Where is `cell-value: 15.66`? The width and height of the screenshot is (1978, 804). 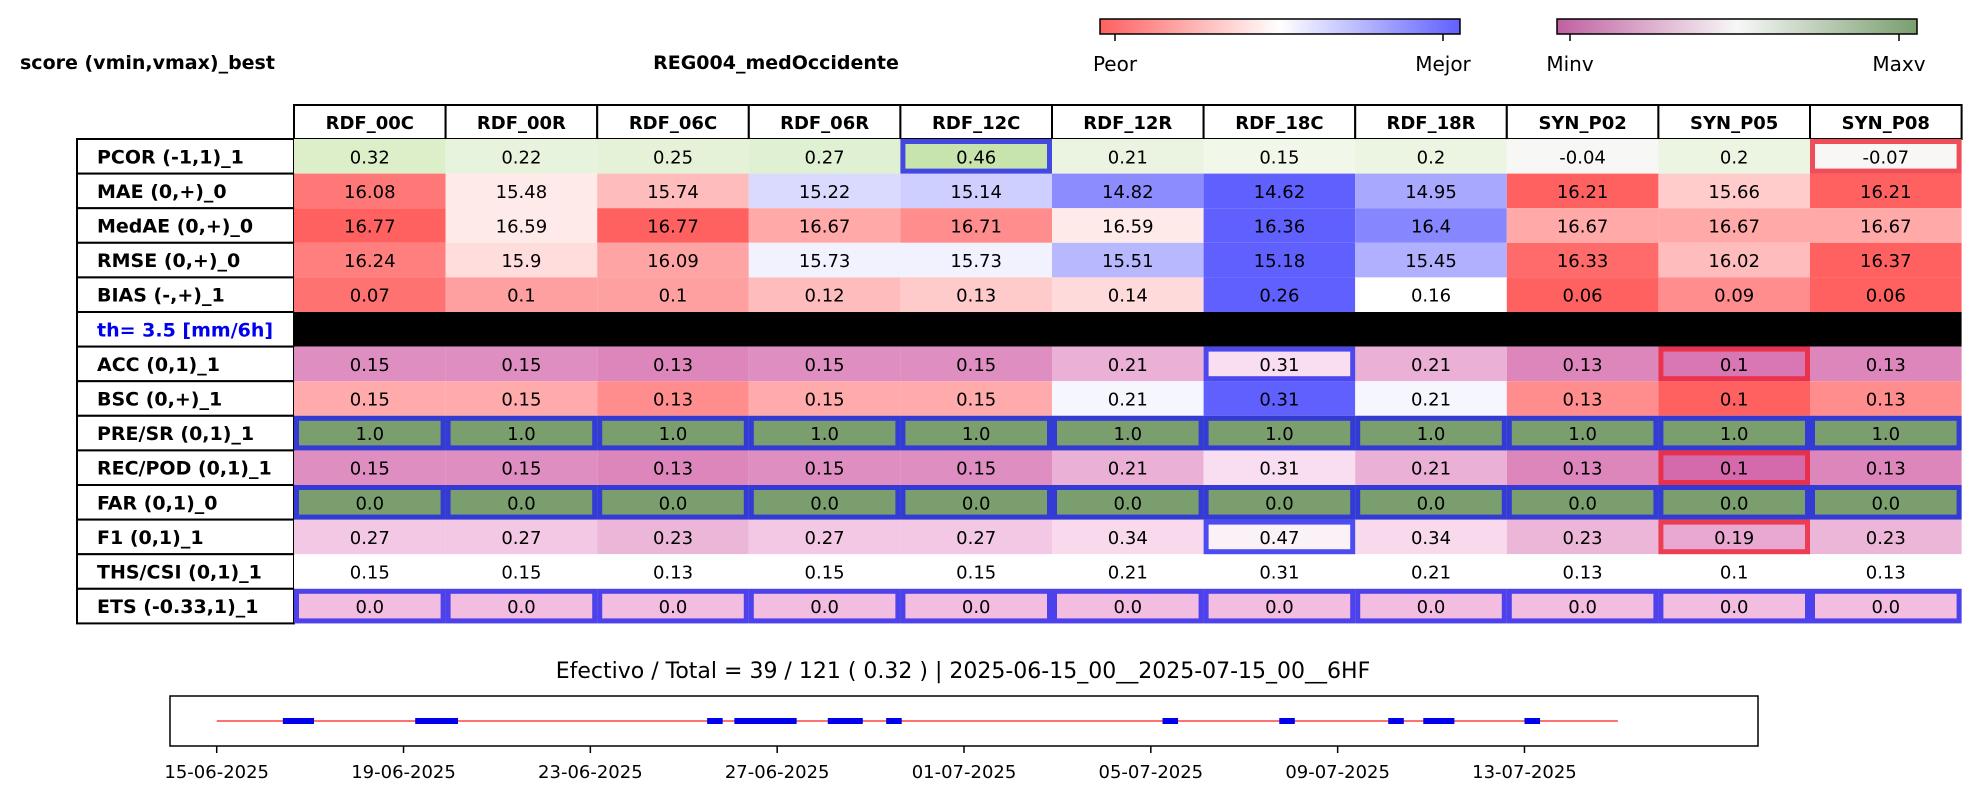
cell-value: 15.66 is located at coordinates (1734, 192).